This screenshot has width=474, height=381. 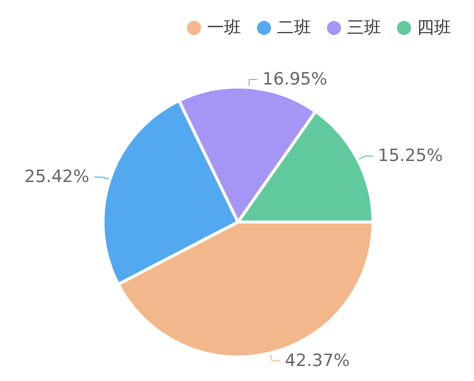 What do you see at coordinates (434, 28) in the screenshot?
I see `legend-label: 四班` at bounding box center [434, 28].